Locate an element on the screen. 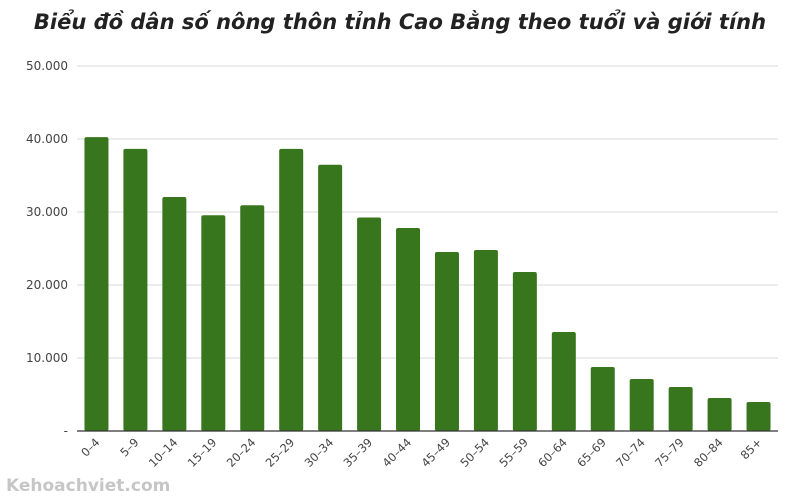 The image size is (800, 500). bar-50–54 is located at coordinates (485, 340).